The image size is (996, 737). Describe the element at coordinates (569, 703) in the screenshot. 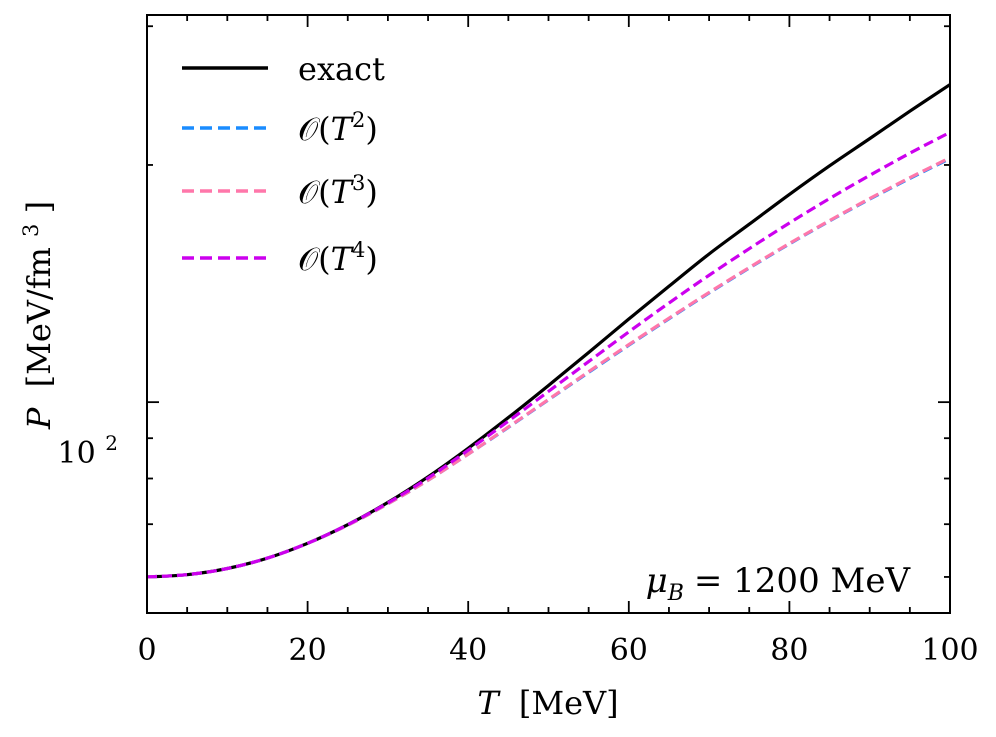

I see `x-axis-unit: [MeV]` at that location.